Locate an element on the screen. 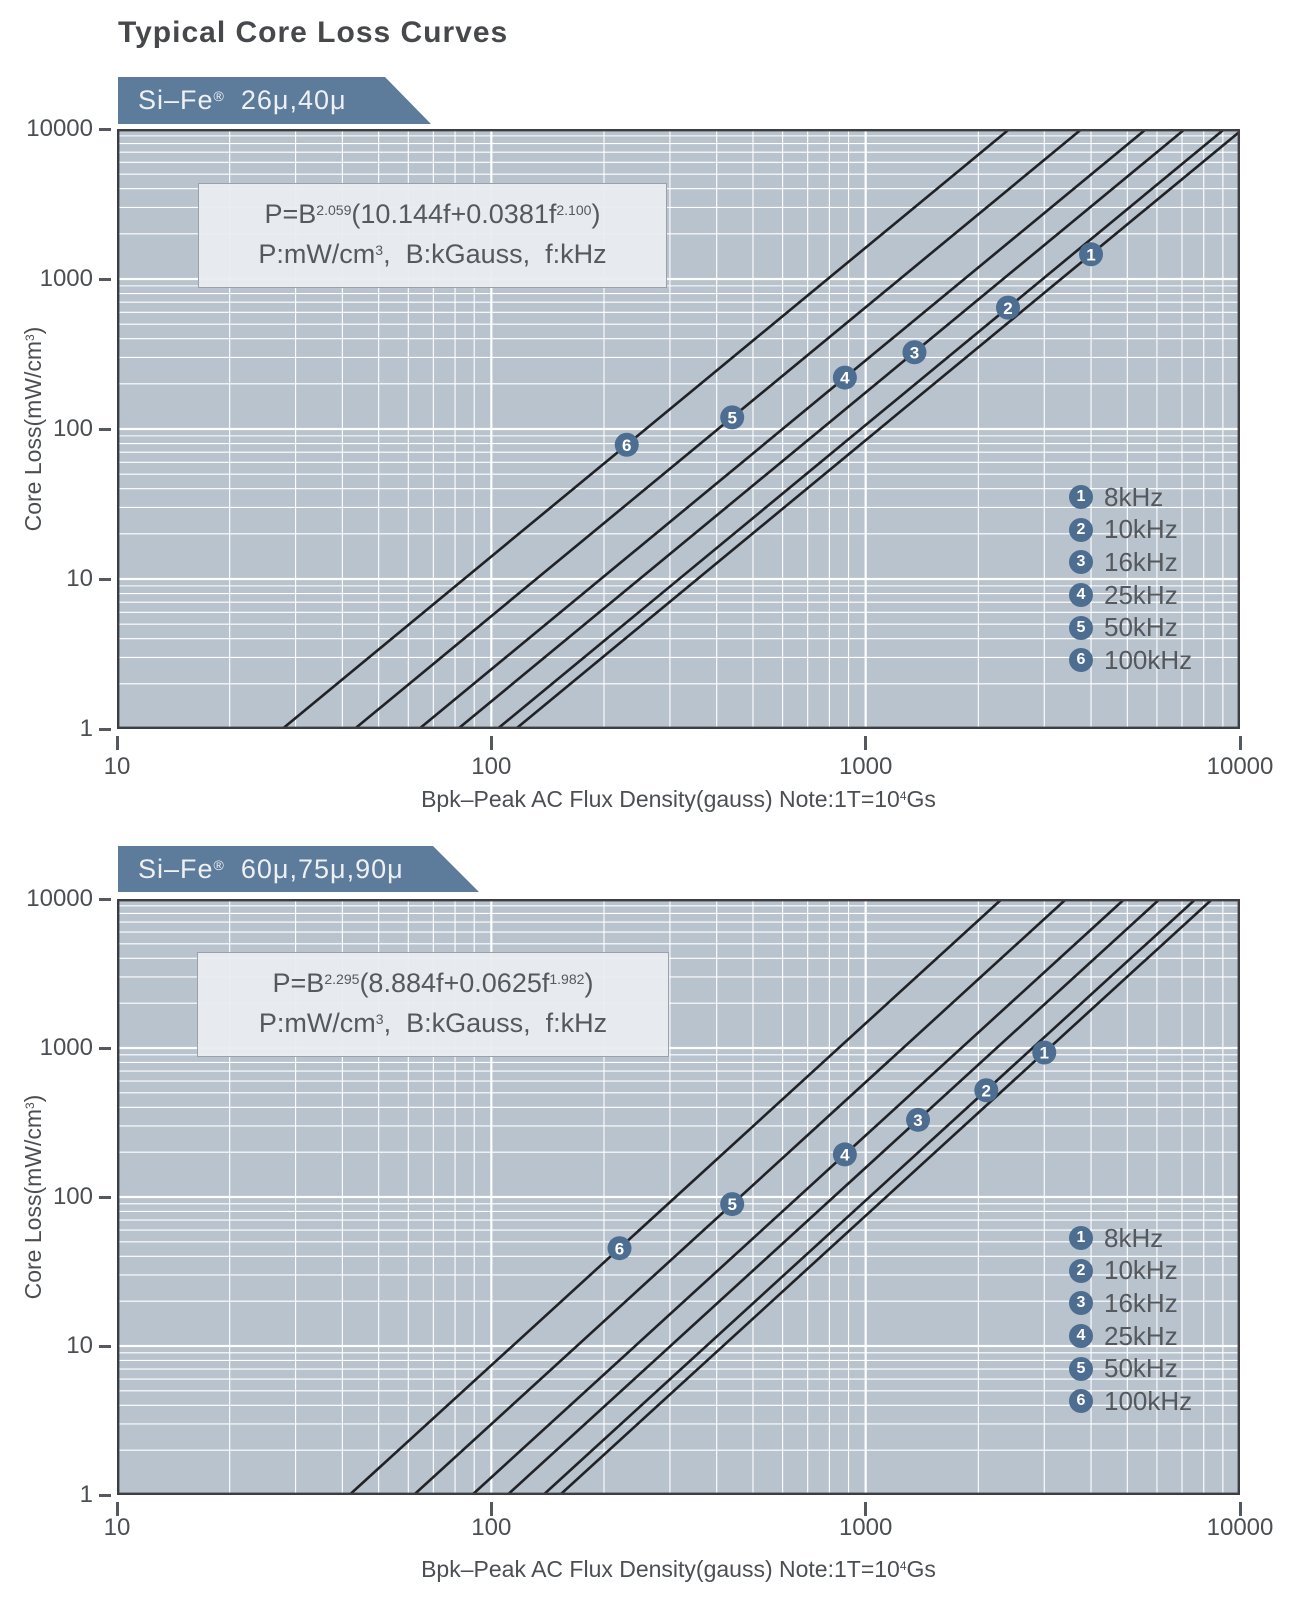  legend-item-25kHz: 4 25kHz is located at coordinates (1179, 595).